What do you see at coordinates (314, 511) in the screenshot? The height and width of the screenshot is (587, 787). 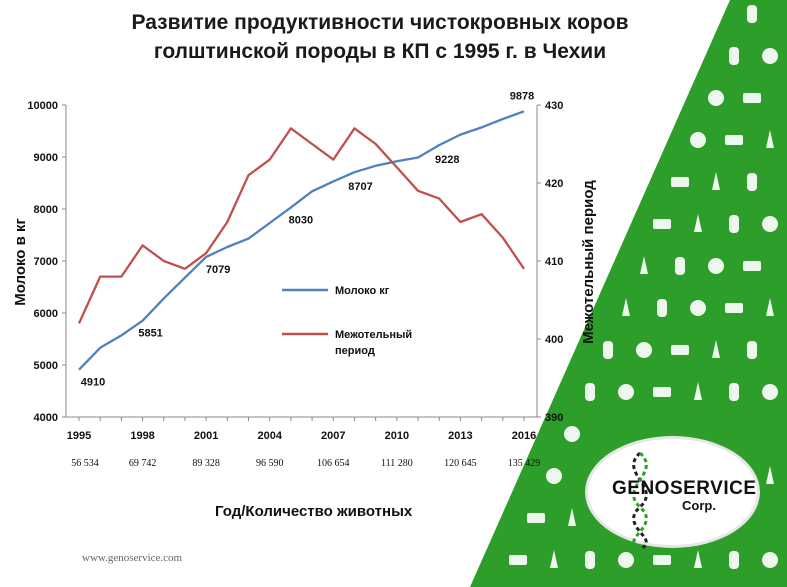 I see `x-axis-title: Год/Количество животных` at bounding box center [314, 511].